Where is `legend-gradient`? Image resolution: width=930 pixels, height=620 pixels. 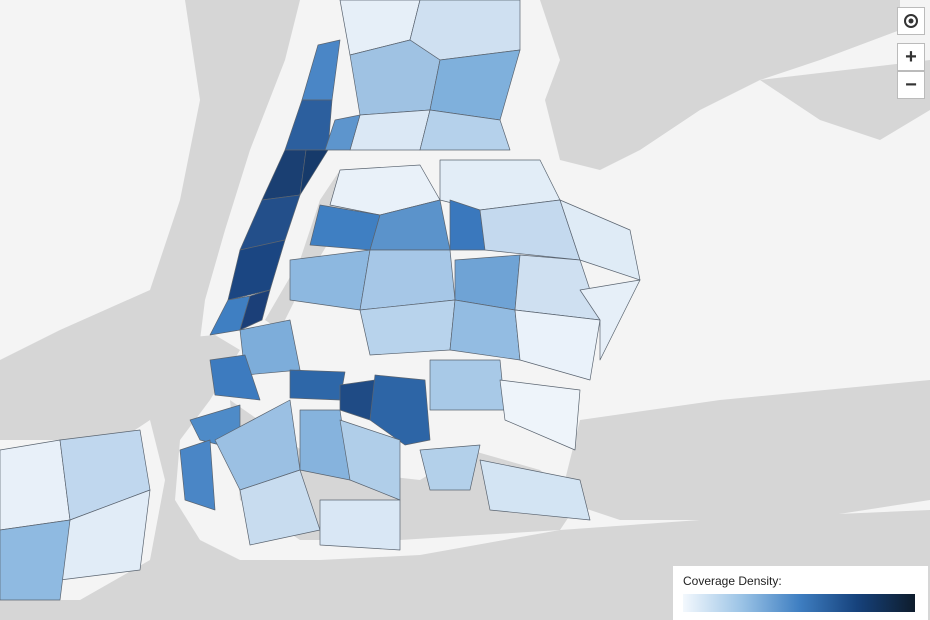
legend-gradient is located at coordinates (799, 603).